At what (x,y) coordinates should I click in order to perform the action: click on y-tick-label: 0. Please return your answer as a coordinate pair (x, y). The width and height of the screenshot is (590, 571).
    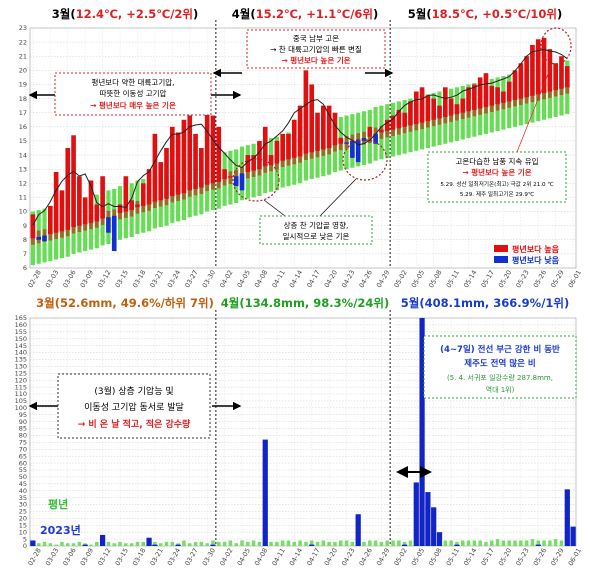
    Looking at the image, I should click on (25, 546).